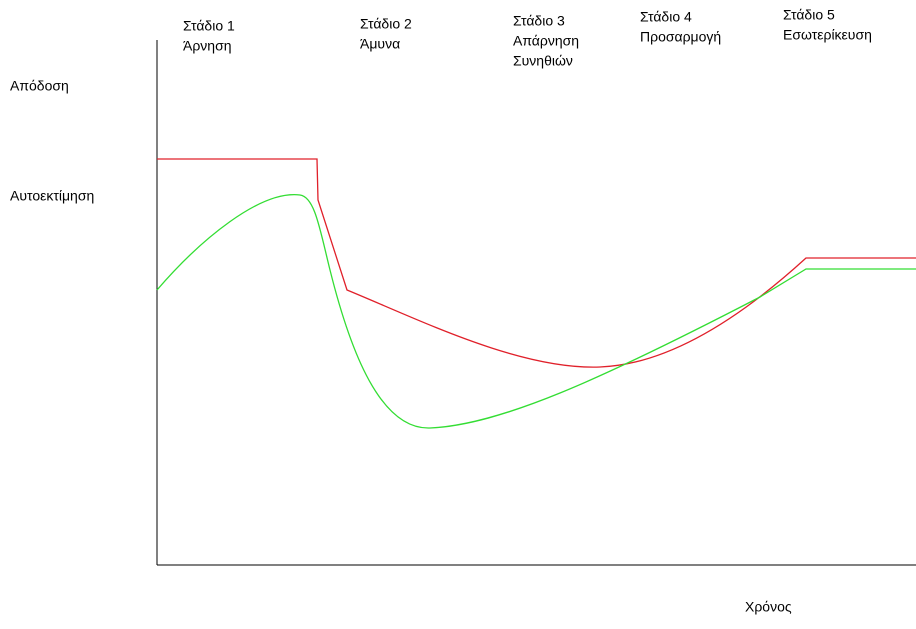 The height and width of the screenshot is (629, 916). What do you see at coordinates (543, 61) in the screenshot?
I see `stage-label: Συνηθιών` at bounding box center [543, 61].